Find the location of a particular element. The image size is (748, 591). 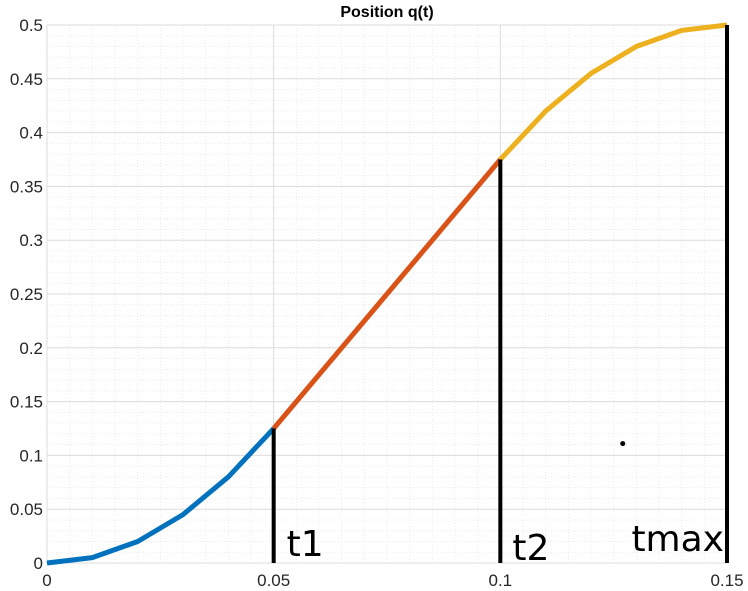

x-tick-label: 0.1 is located at coordinates (501, 580).